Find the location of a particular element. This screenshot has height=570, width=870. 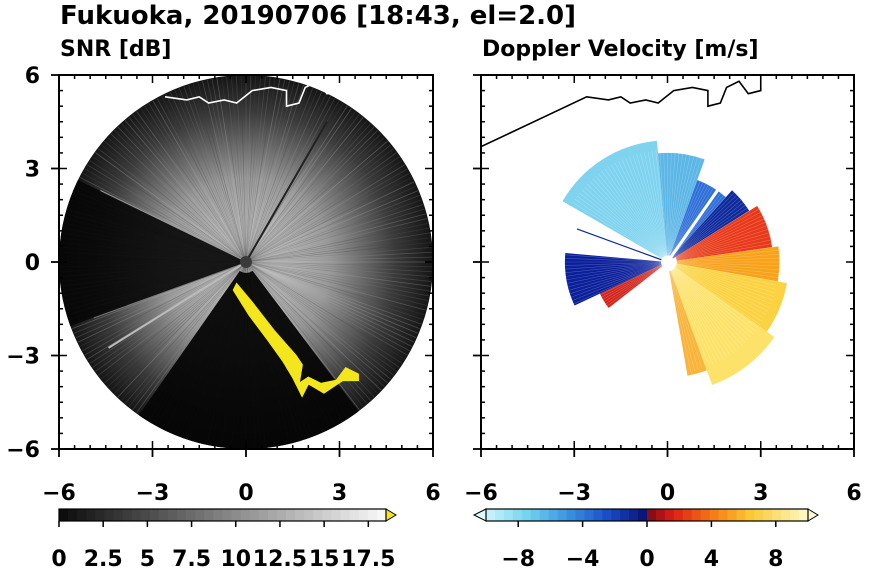

y-tick-label: 6 is located at coordinates (32, 76).